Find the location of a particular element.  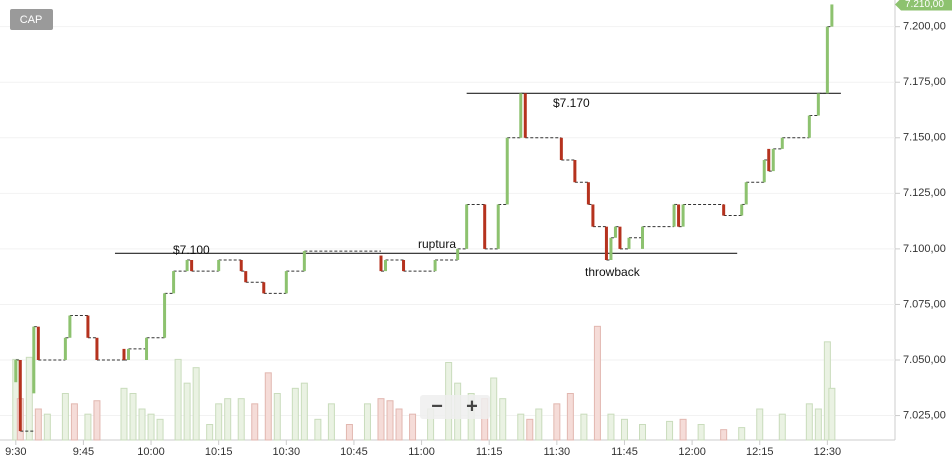

x-tick-label: 12:15 is located at coordinates (760, 452).